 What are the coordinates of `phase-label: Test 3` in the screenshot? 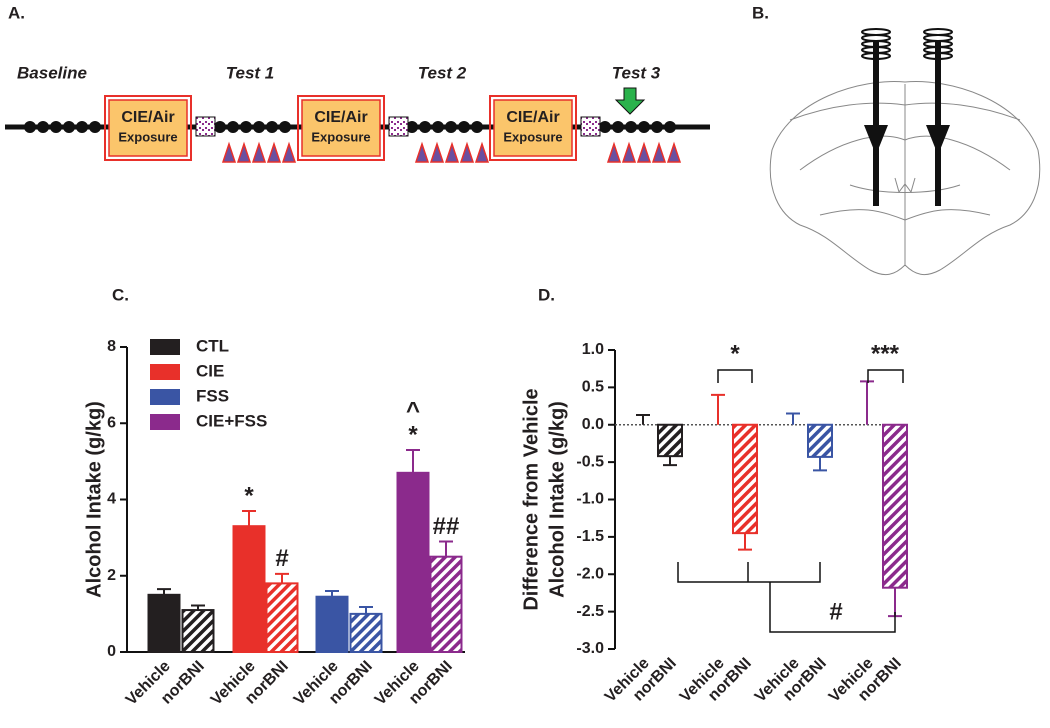 It's located at (636, 72).